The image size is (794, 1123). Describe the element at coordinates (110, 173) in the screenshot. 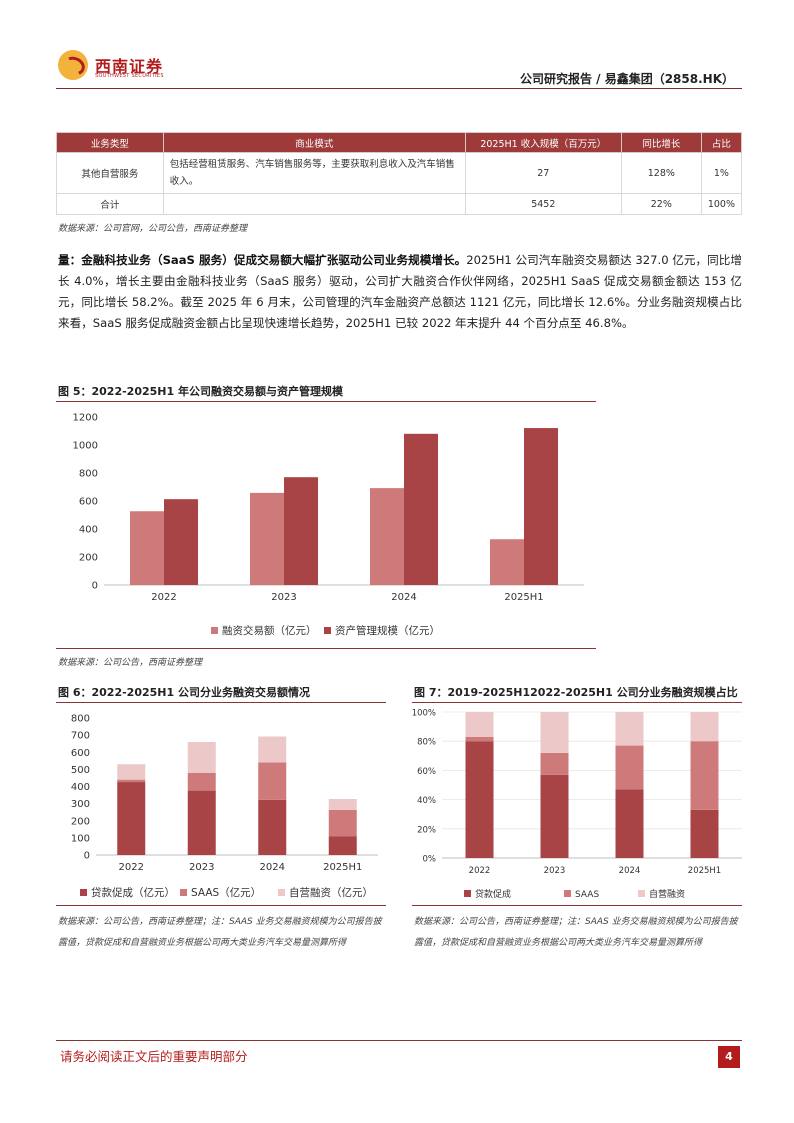

I see `cell-type: 其他自营服务` at that location.